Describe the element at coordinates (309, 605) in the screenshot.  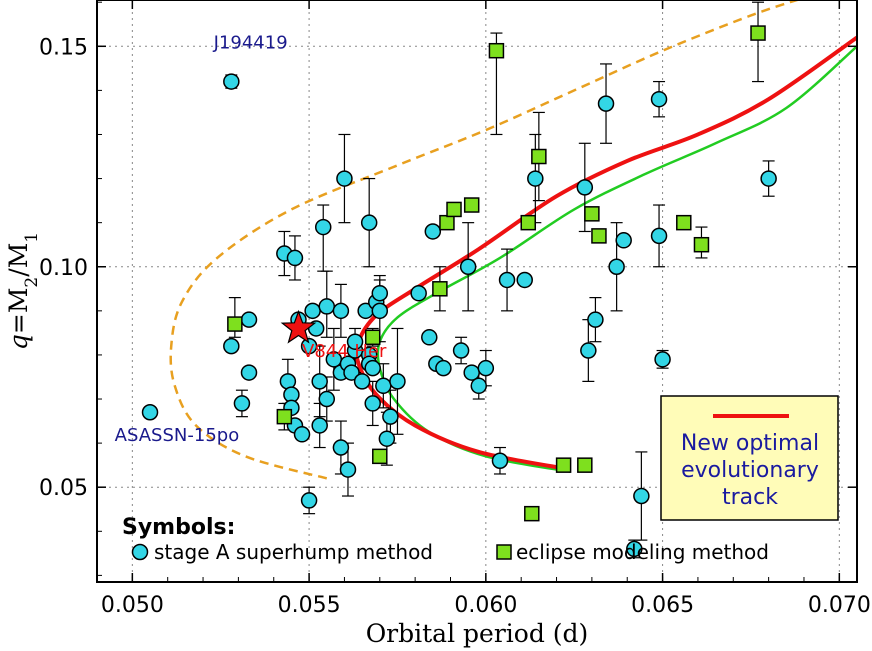
I see `x-tick-label: 0.055` at that location.